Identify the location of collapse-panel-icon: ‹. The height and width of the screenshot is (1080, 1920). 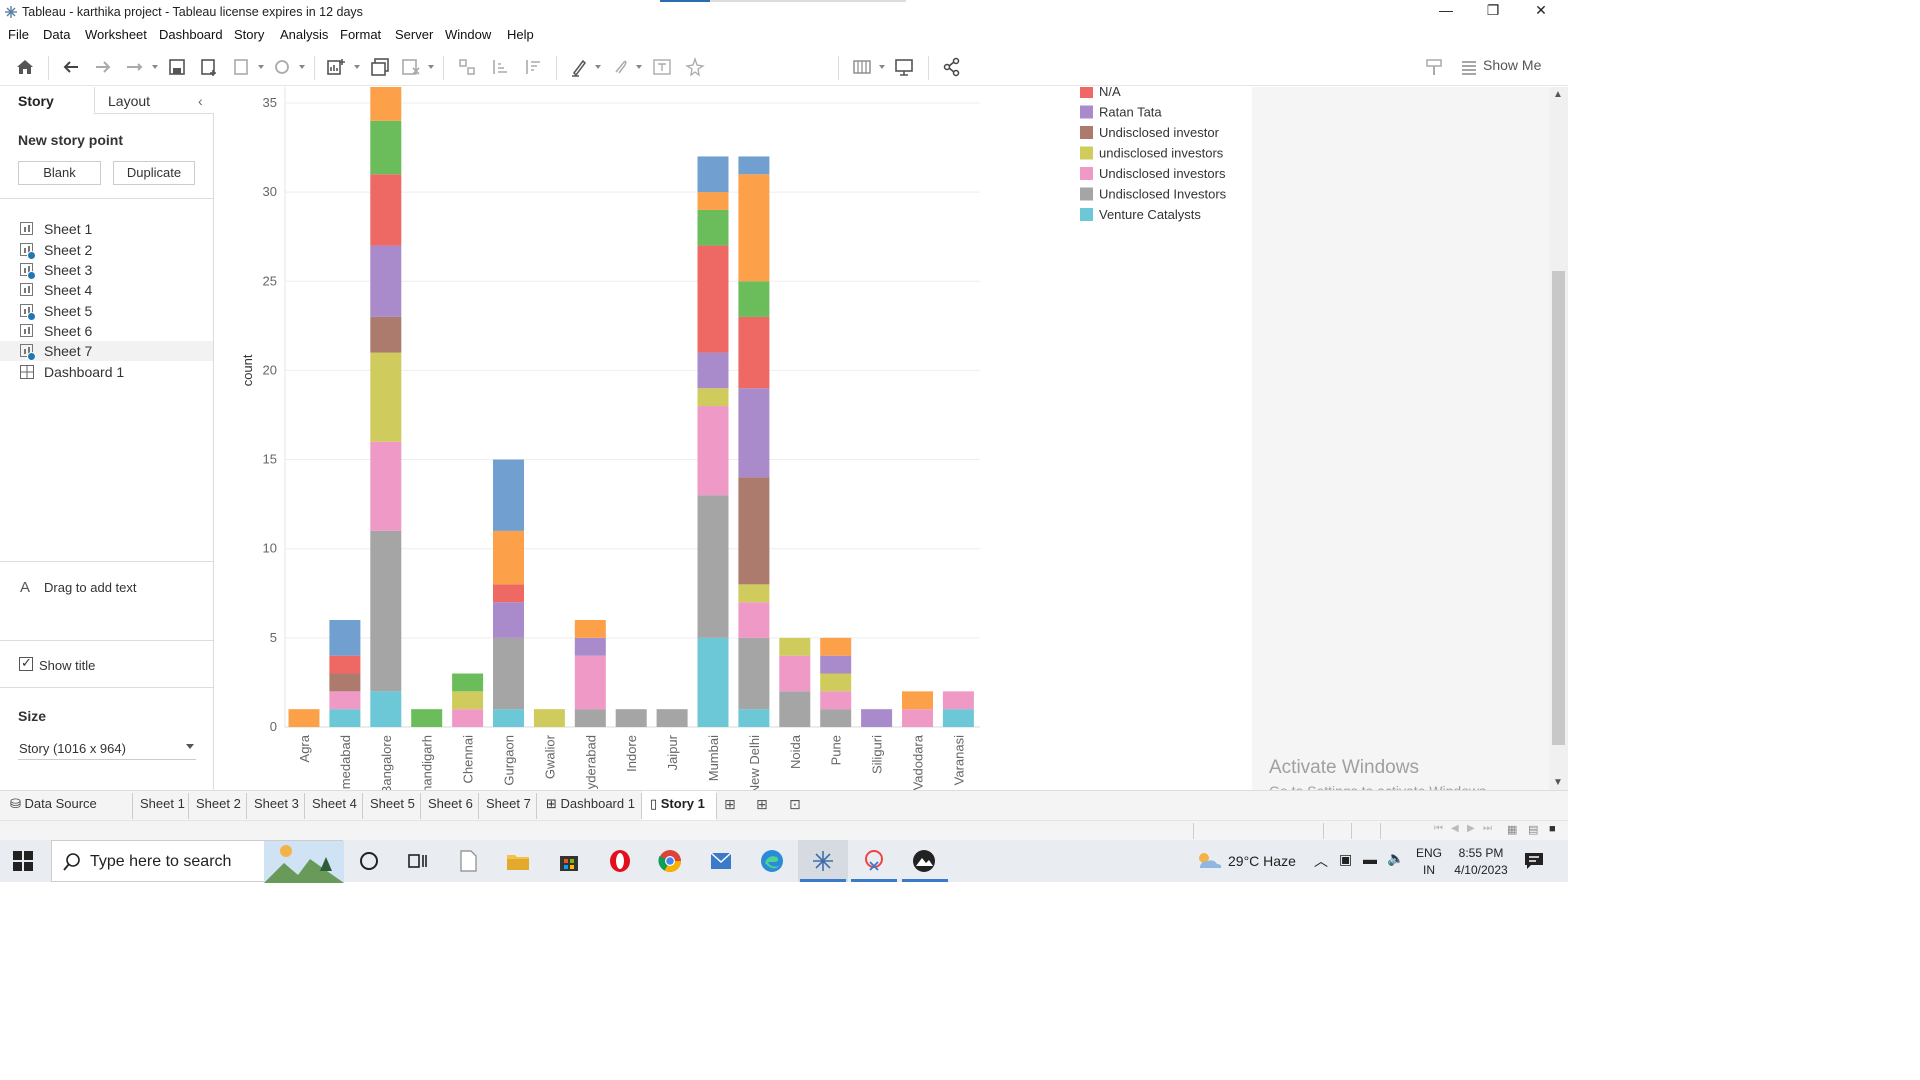
(200, 101).